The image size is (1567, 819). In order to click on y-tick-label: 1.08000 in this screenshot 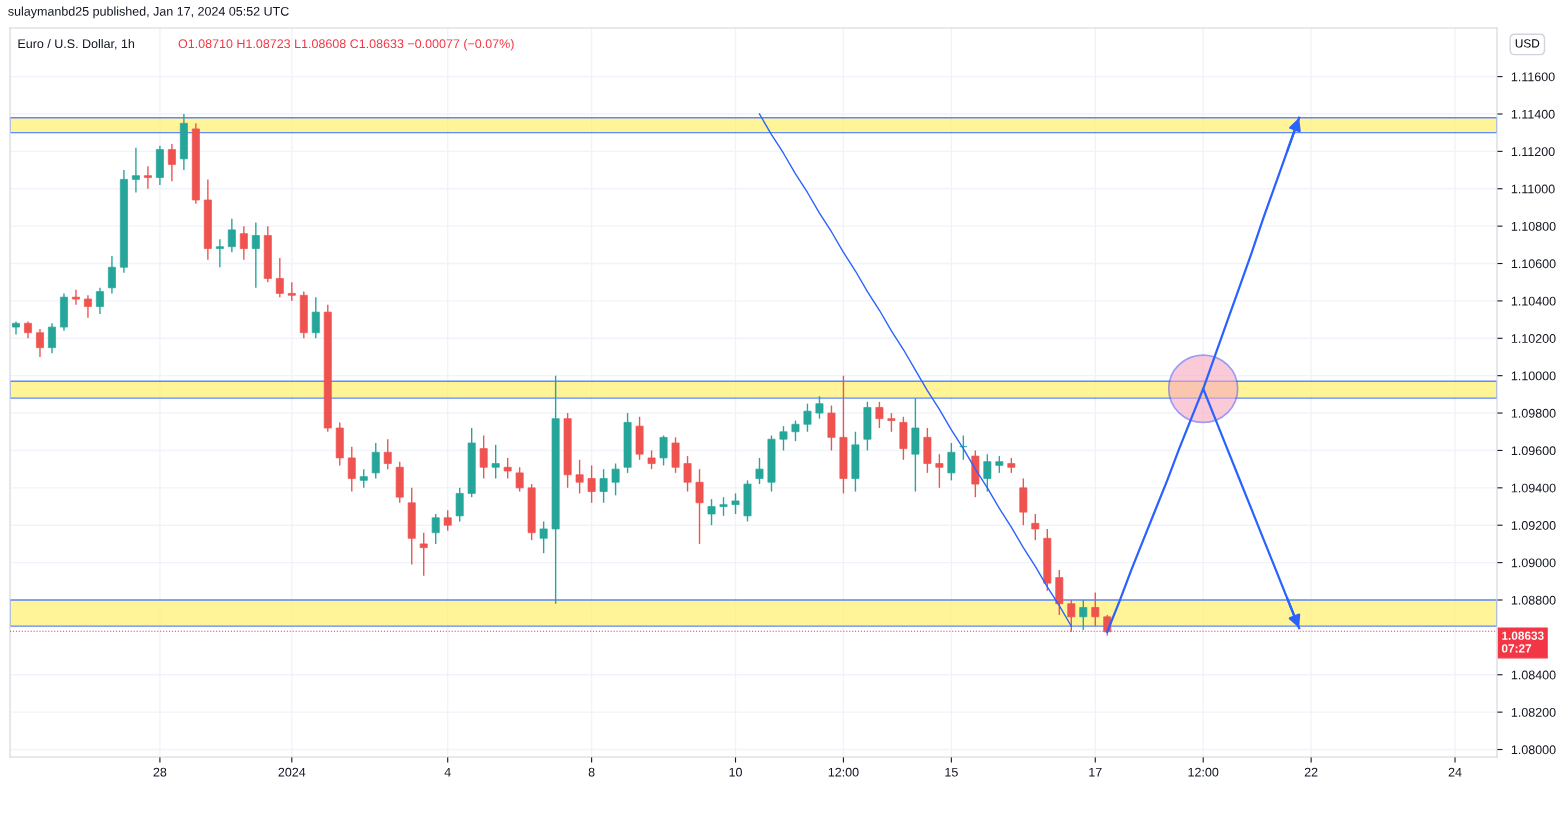, I will do `click(1533, 750)`.